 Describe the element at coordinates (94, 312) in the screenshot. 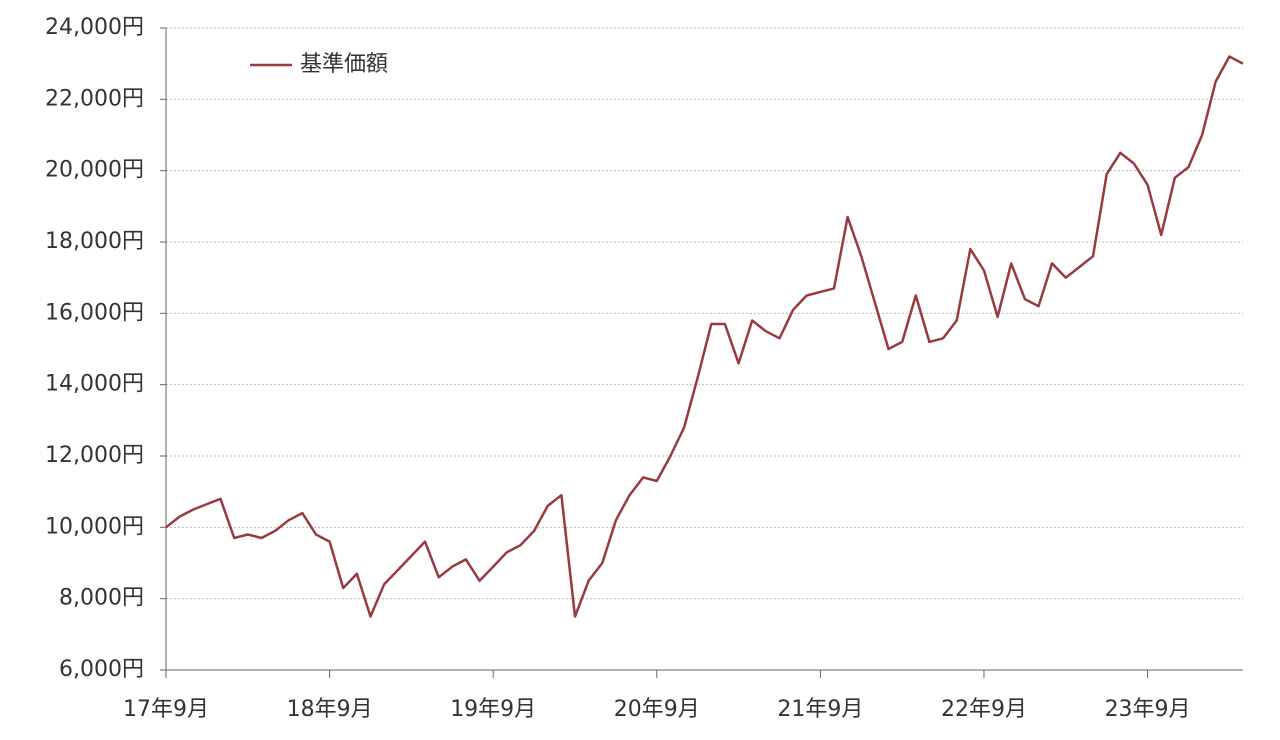

I see `y-tick-label: 16,000円` at that location.